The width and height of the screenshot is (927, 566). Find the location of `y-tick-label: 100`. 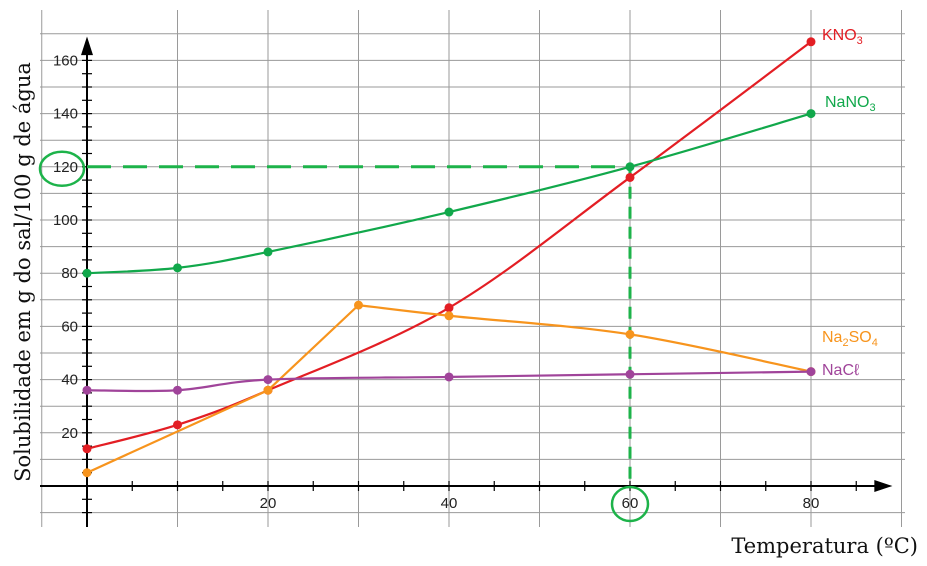

y-tick-label: 100 is located at coordinates (65, 220).